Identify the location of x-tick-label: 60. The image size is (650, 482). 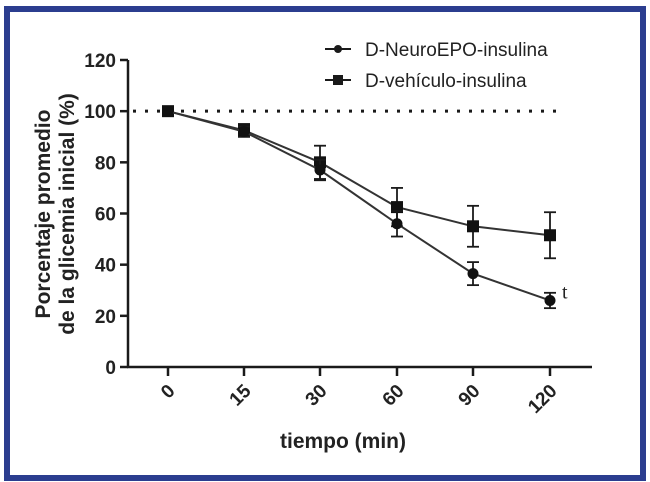
(394, 396).